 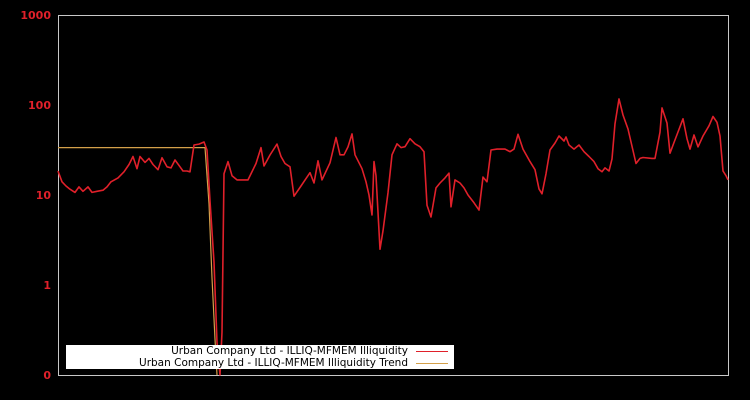 What do you see at coordinates (47, 375) in the screenshot?
I see `y-tick-label: 0` at bounding box center [47, 375].